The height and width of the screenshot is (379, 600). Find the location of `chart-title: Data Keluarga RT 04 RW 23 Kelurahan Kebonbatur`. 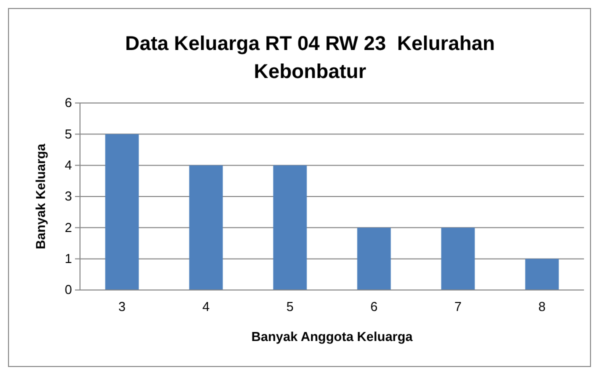

chart-title: Data Keluarga RT 04 RW 23 Kelurahan Kebonbatur is located at coordinates (310, 58).